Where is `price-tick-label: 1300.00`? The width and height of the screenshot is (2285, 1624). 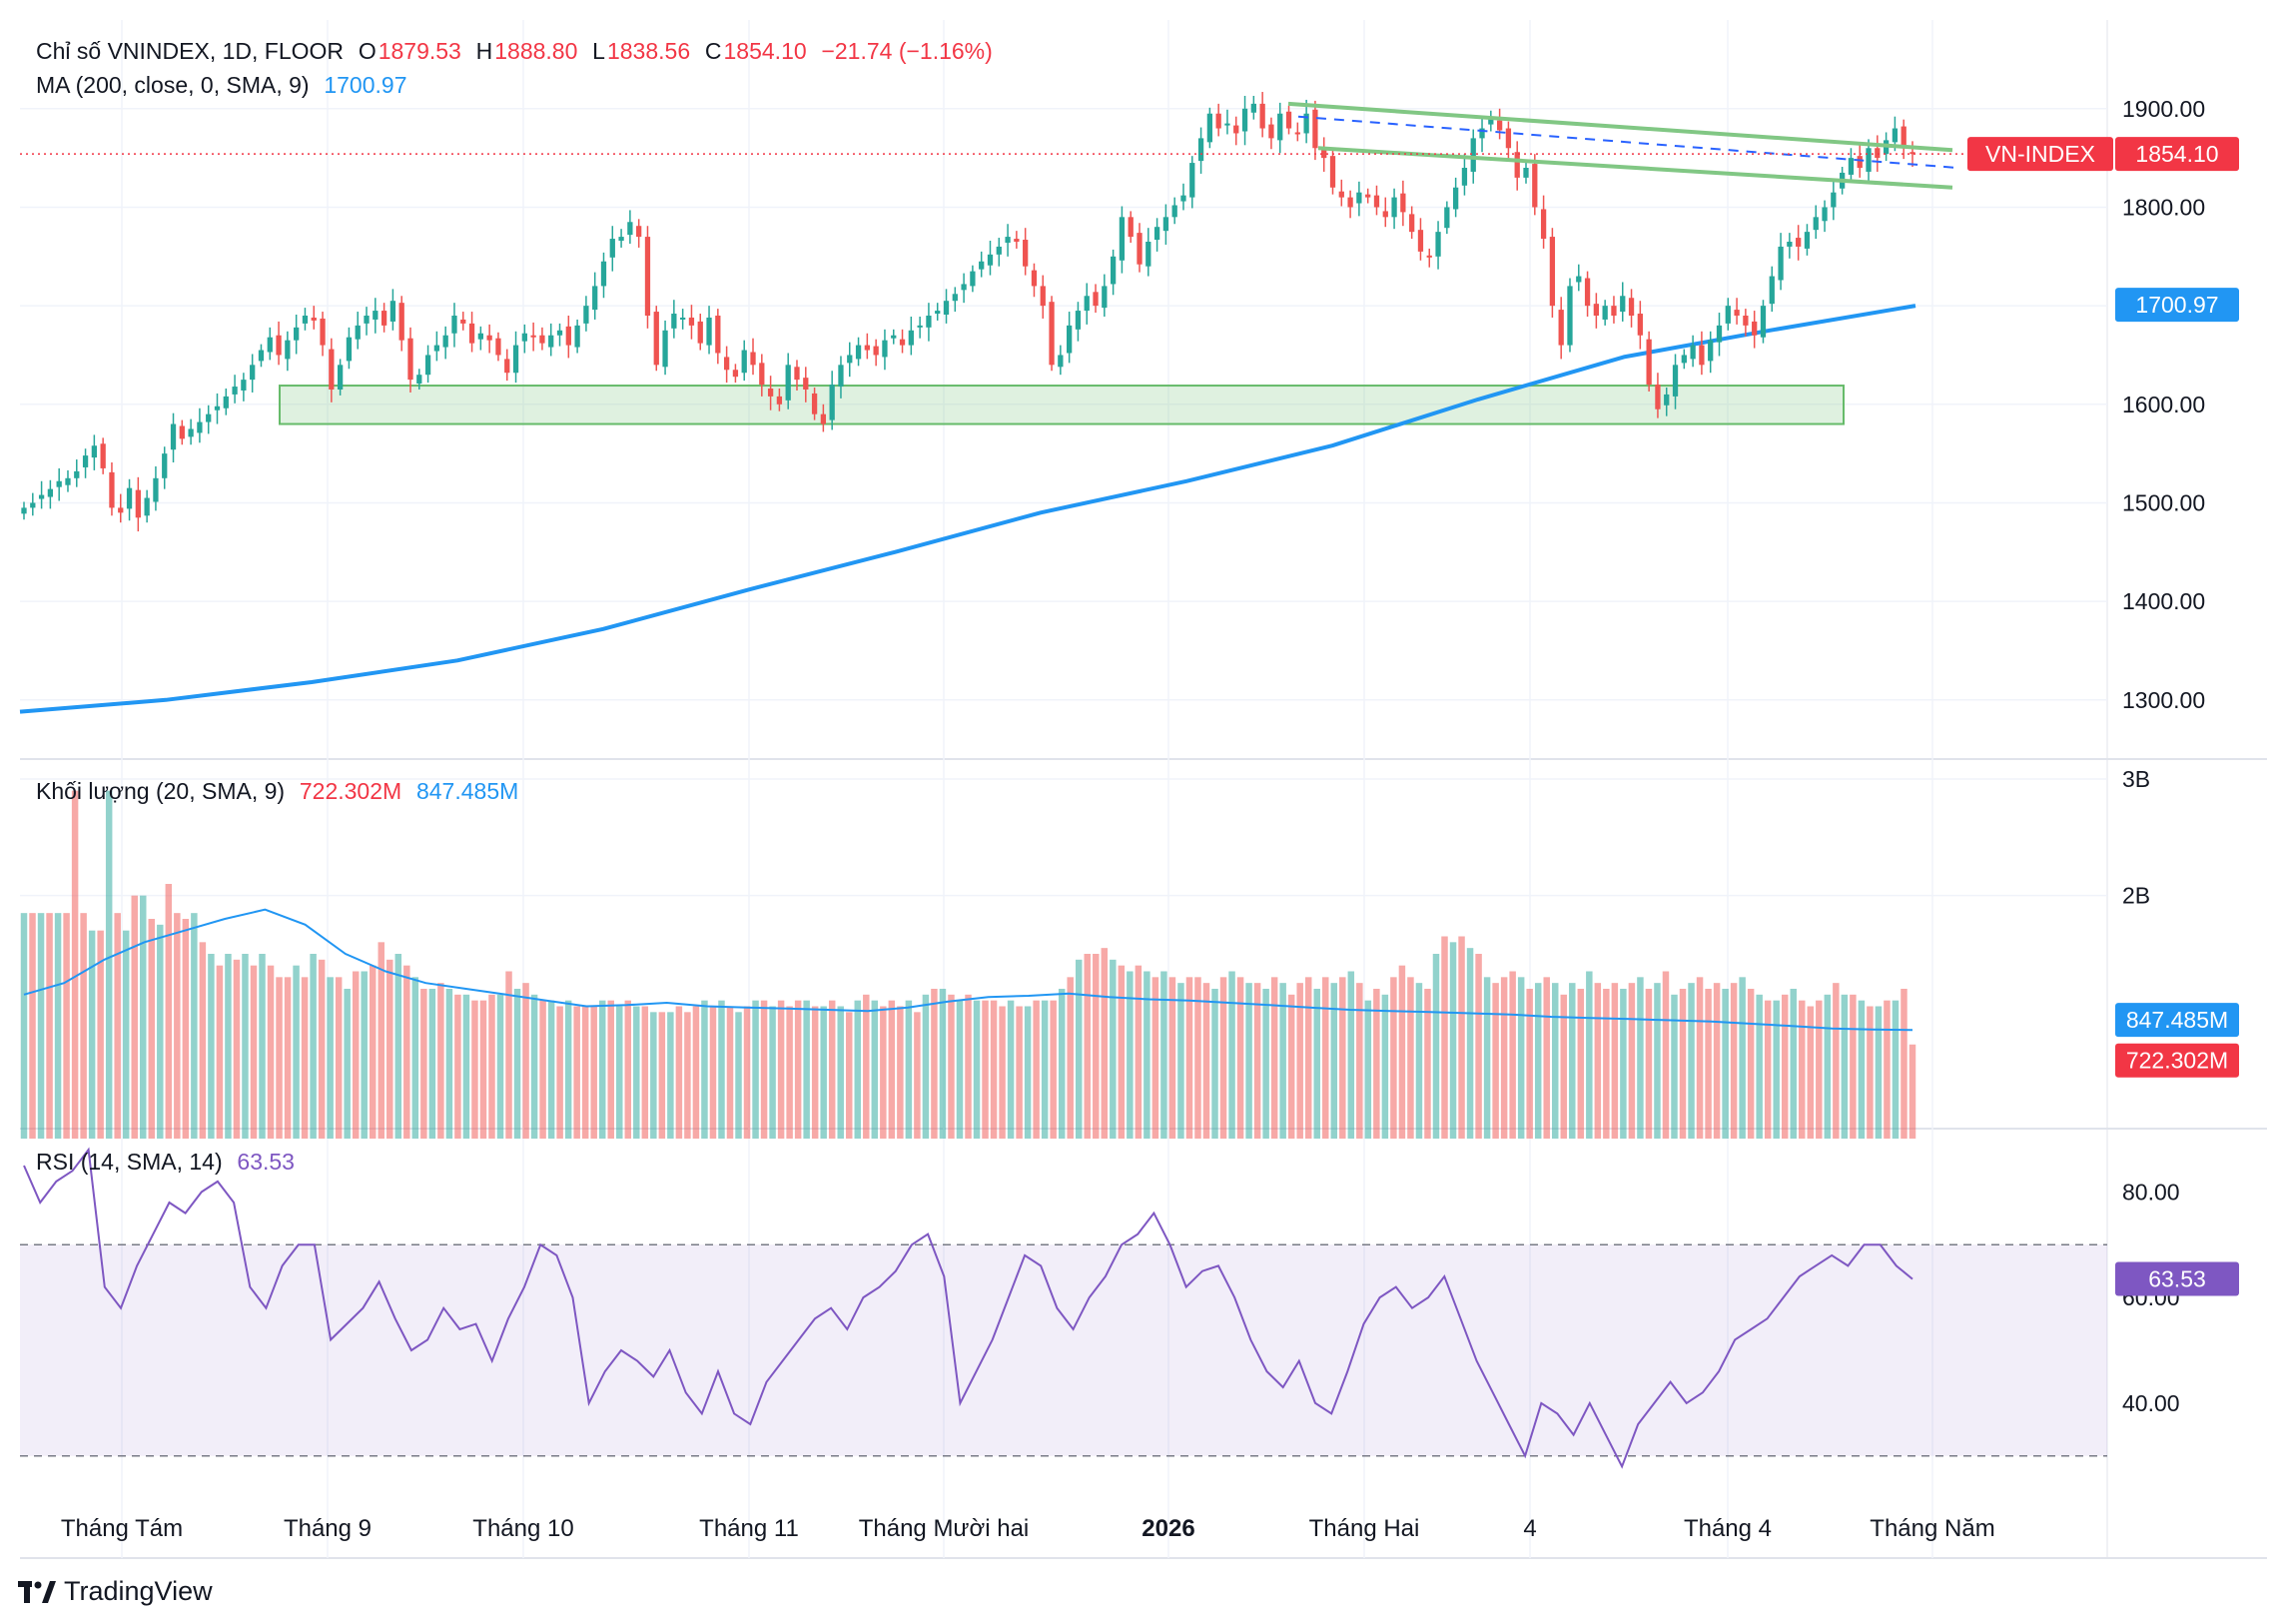
price-tick-label: 1300.00 is located at coordinates (2163, 700).